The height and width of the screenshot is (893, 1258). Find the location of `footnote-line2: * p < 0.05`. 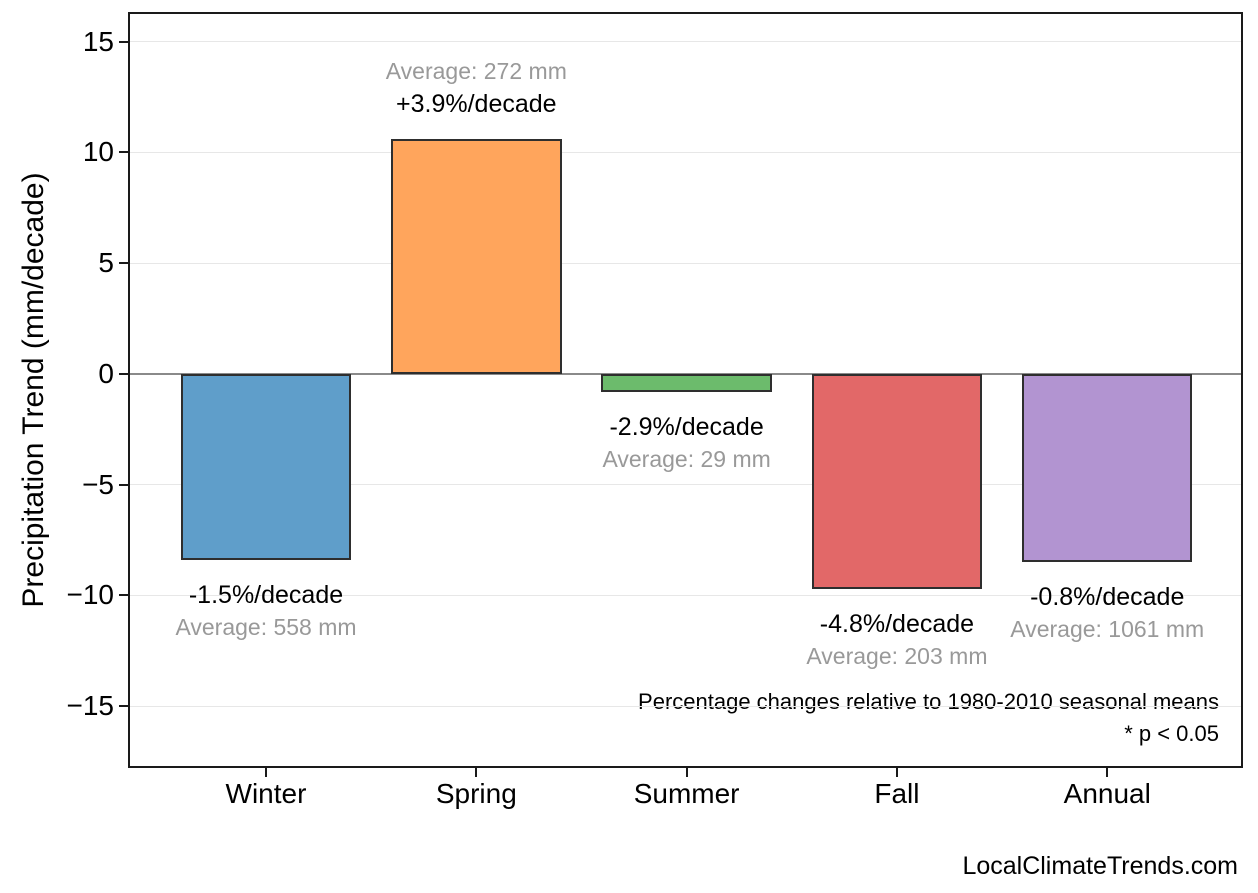

footnote-line2: * p < 0.05 is located at coordinates (1171, 733).